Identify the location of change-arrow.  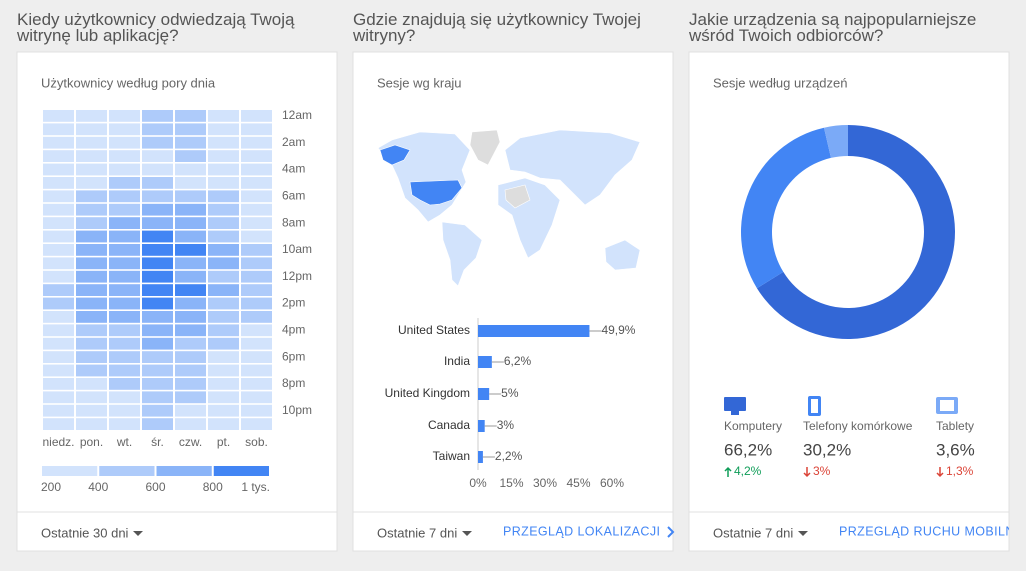
(807, 472).